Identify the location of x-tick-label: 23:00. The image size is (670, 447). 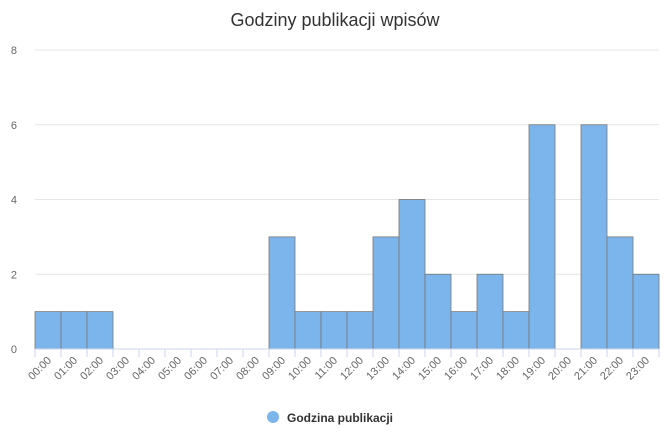
(638, 369).